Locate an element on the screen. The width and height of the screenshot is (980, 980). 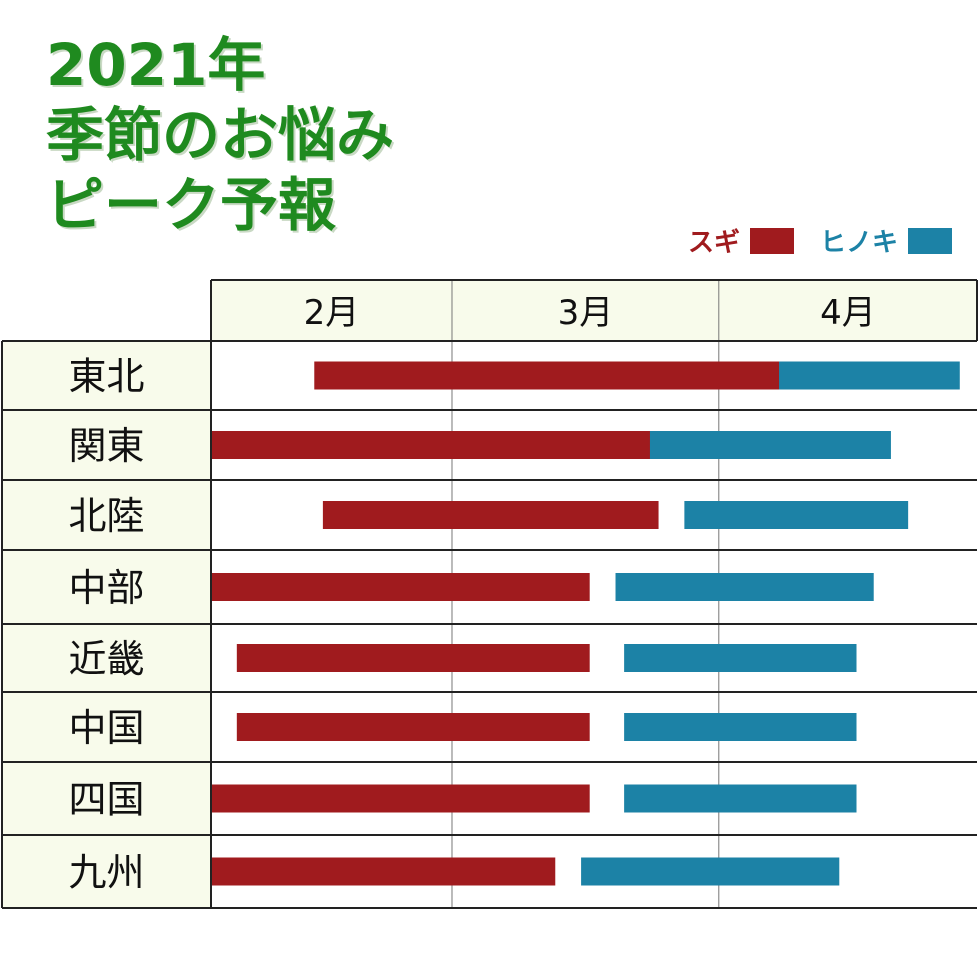
region-label: 中部 is located at coordinates (106, 588).